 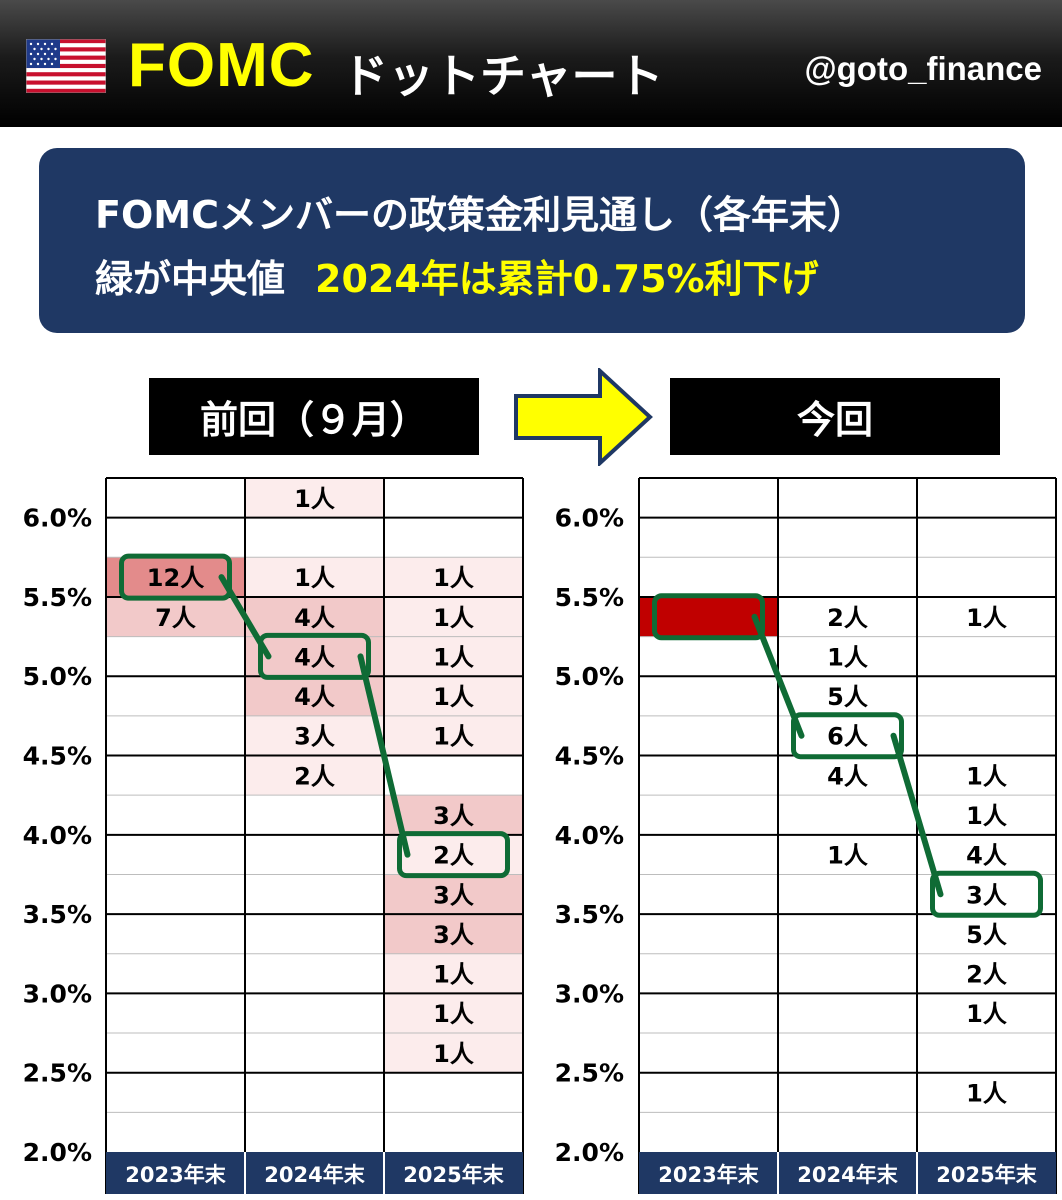 What do you see at coordinates (480, 215) in the screenshot?
I see `banner-line-1: FOMCメンバーの政策金利見通し（各年末）` at bounding box center [480, 215].